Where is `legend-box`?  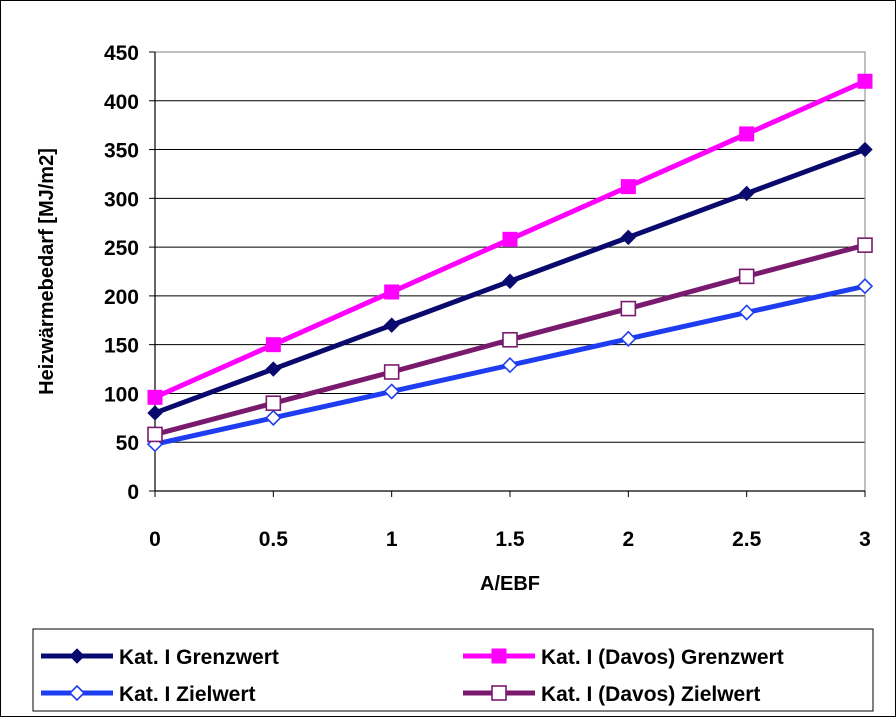
legend-box is located at coordinates (453, 670).